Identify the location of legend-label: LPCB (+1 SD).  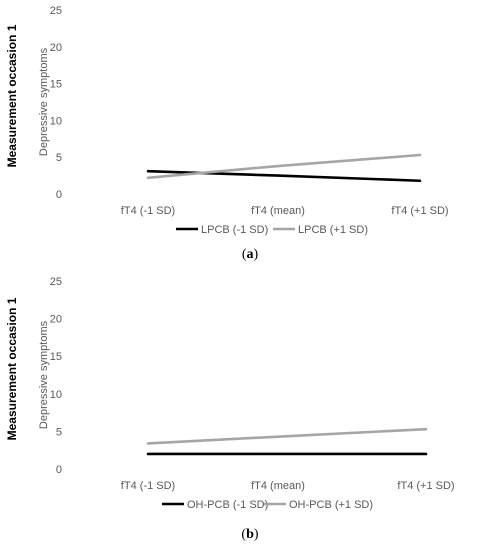
(333, 230).